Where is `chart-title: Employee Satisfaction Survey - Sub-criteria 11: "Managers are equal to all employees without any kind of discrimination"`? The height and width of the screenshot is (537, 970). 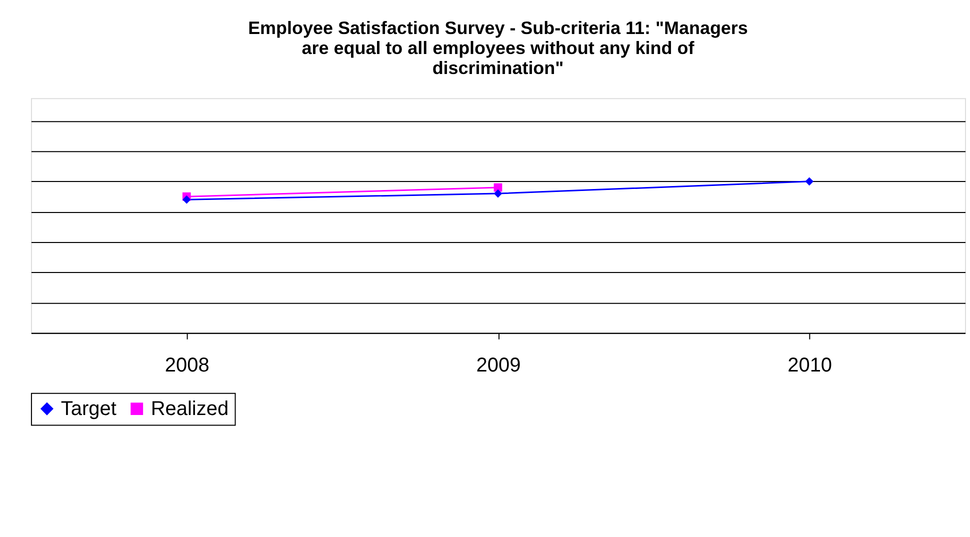
chart-title: Employee Satisfaction Survey - Sub-criteria 11: "Managers are equal to all employees without any kind of discrimination" is located at coordinates (498, 48).